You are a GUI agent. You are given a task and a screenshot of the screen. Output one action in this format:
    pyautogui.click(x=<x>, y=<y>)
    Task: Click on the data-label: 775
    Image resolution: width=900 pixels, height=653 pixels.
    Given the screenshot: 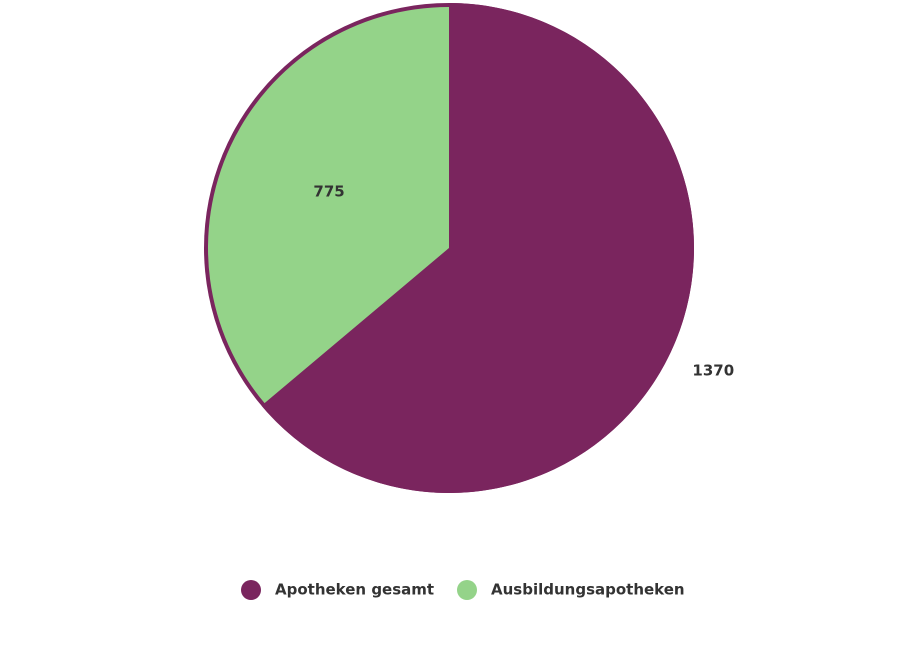 What is the action you would take?
    pyautogui.click(x=328, y=192)
    